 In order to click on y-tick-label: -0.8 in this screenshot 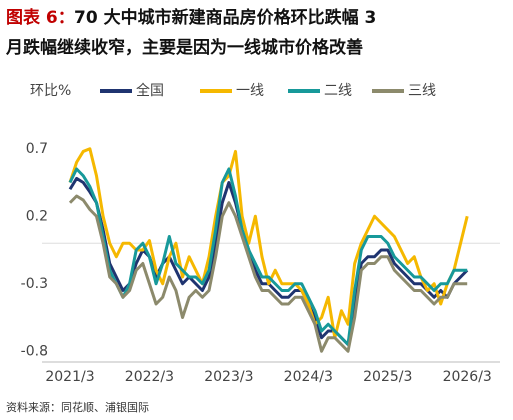, I will do `click(34, 351)`.